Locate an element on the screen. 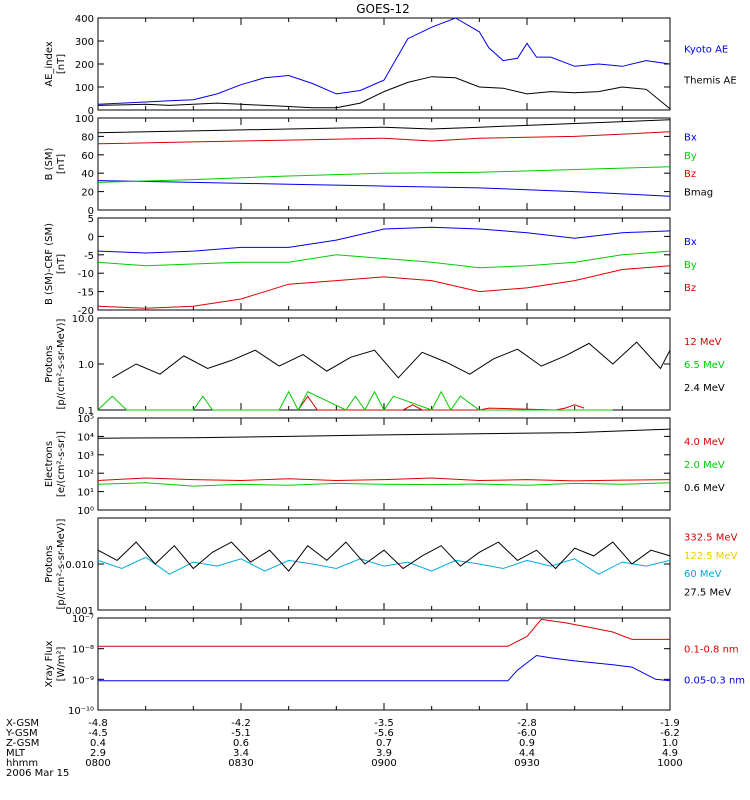  y-tick-label: 10³ is located at coordinates (85, 456).